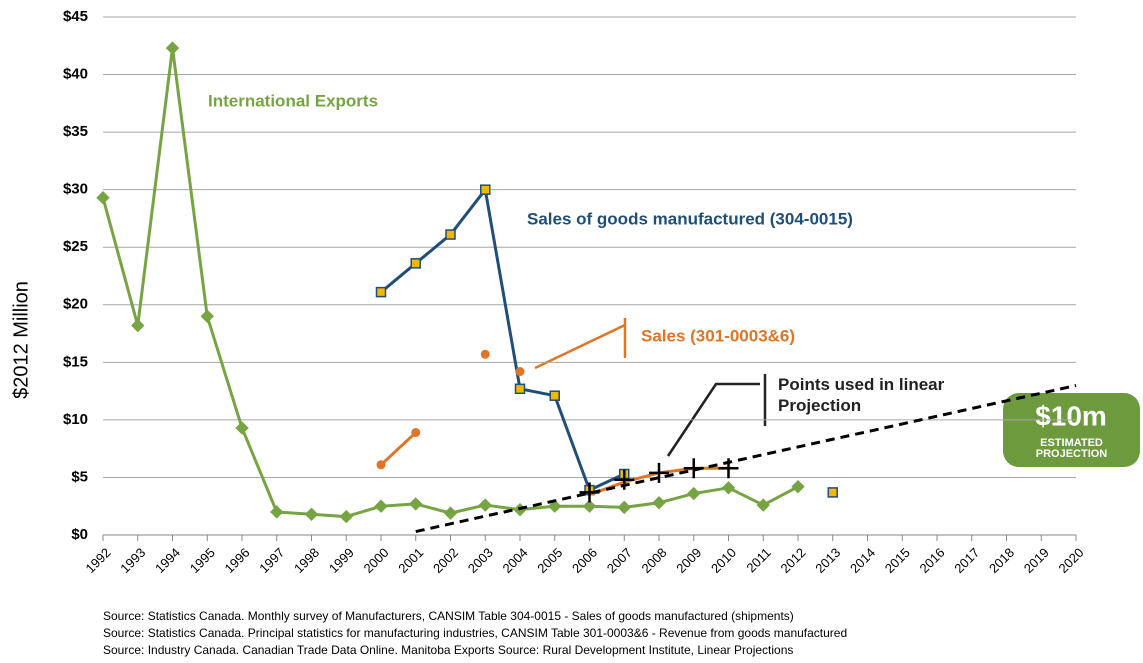  I want to click on x-tick-label: 2013, so click(827, 560).